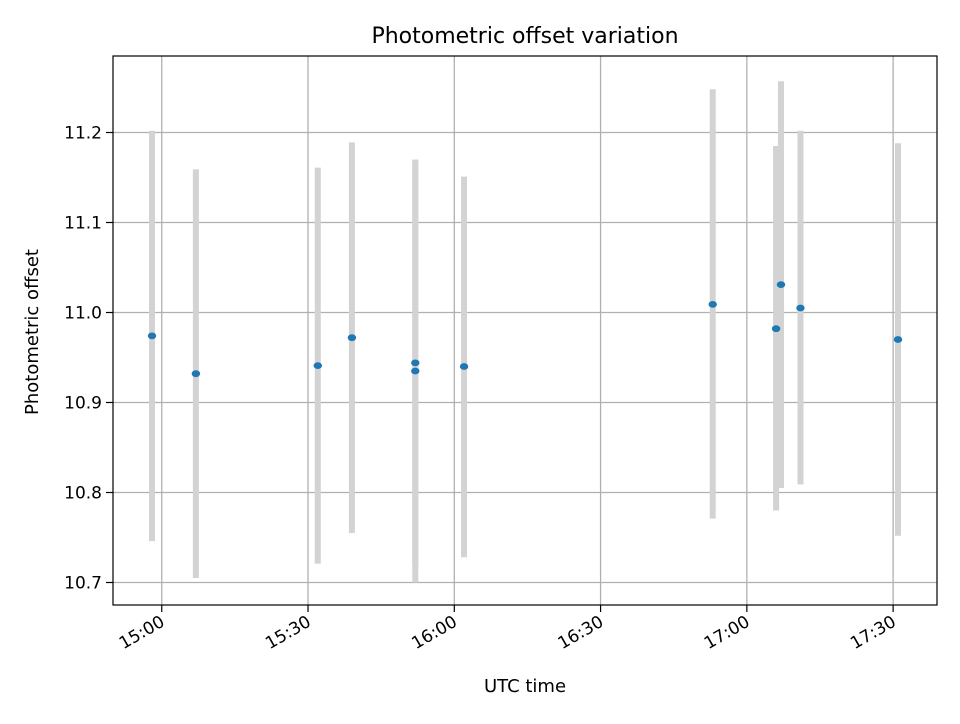 The image size is (960, 724). I want to click on y-tick-label: 10.9, so click(83, 404).